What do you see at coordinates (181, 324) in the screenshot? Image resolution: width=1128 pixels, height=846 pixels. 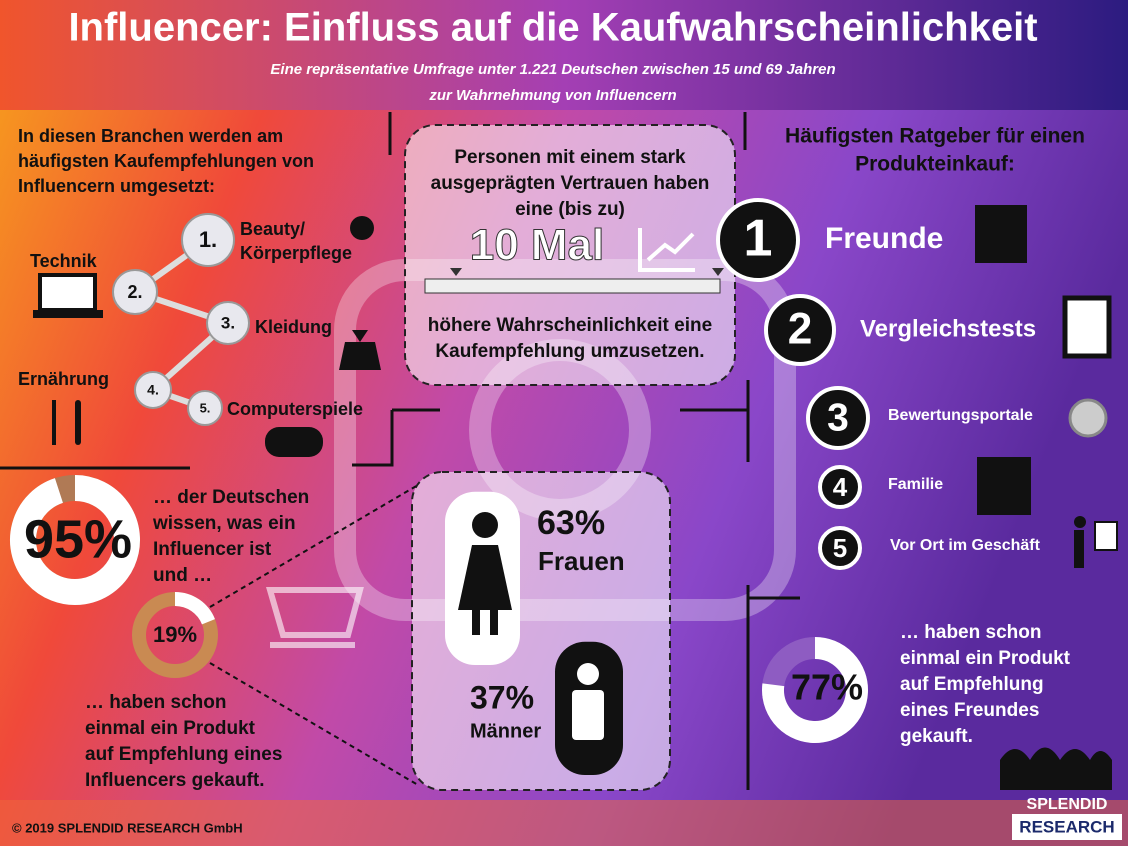 I see `tree-lines` at bounding box center [181, 324].